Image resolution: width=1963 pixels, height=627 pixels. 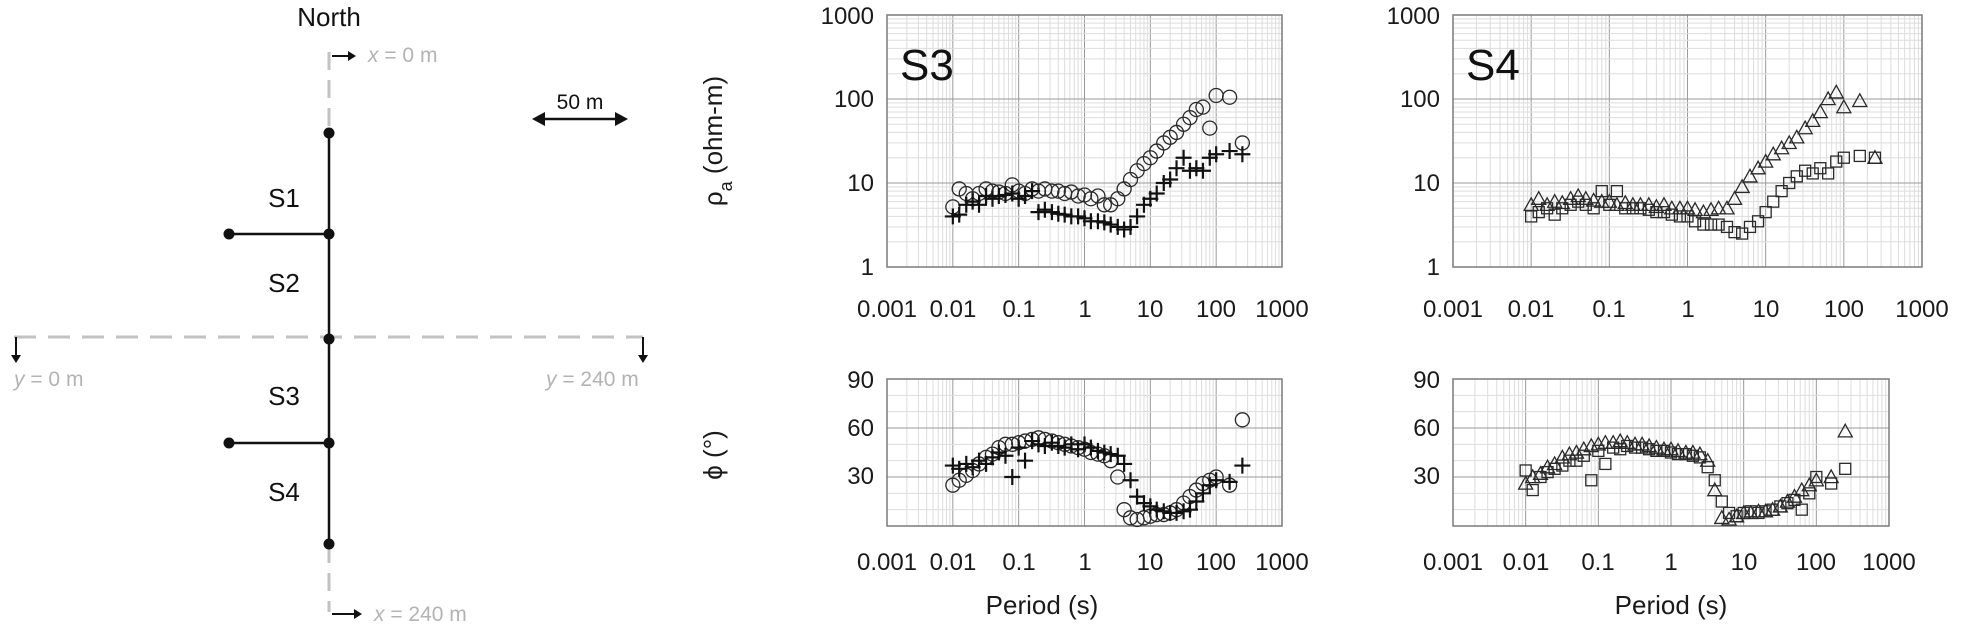 I want to click on panel-s4-phase-frame, so click(x=1671, y=452).